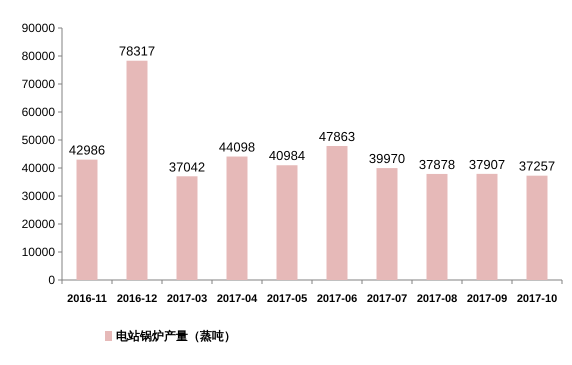 The height and width of the screenshot is (365, 572). Describe the element at coordinates (487, 299) in the screenshot. I see `x-tick-label: 2017-09` at that location.